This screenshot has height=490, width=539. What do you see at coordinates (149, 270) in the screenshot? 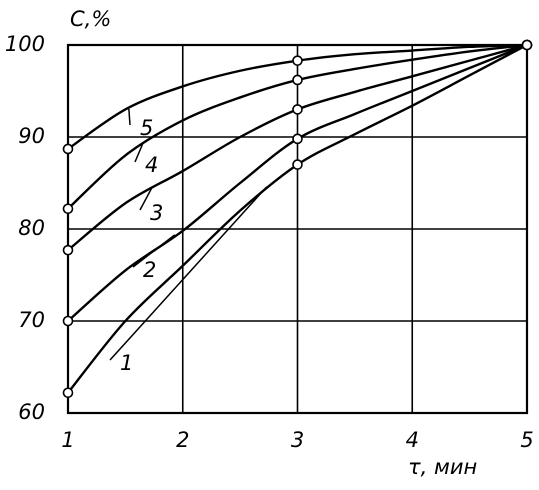
I see `curve-label: 2` at bounding box center [149, 270].